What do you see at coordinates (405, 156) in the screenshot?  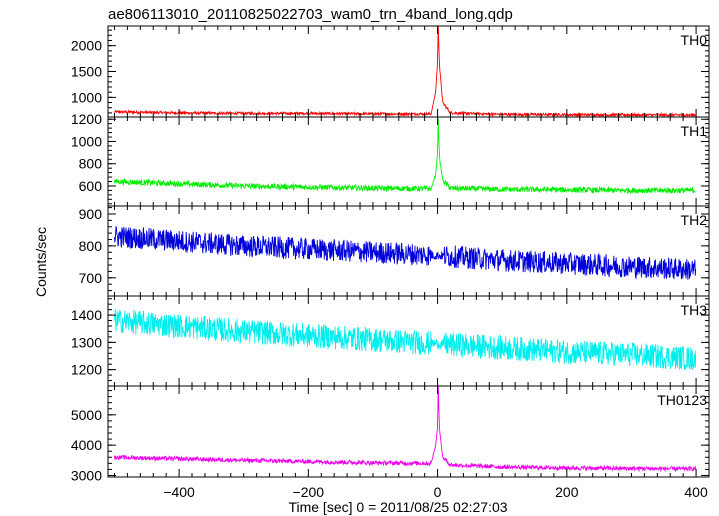 I see `series-line-th1` at bounding box center [405, 156].